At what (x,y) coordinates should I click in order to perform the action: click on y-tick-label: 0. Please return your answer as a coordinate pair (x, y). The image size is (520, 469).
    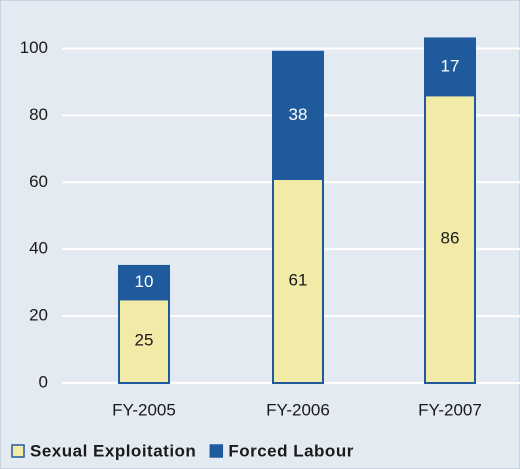
    Looking at the image, I should click on (43, 381).